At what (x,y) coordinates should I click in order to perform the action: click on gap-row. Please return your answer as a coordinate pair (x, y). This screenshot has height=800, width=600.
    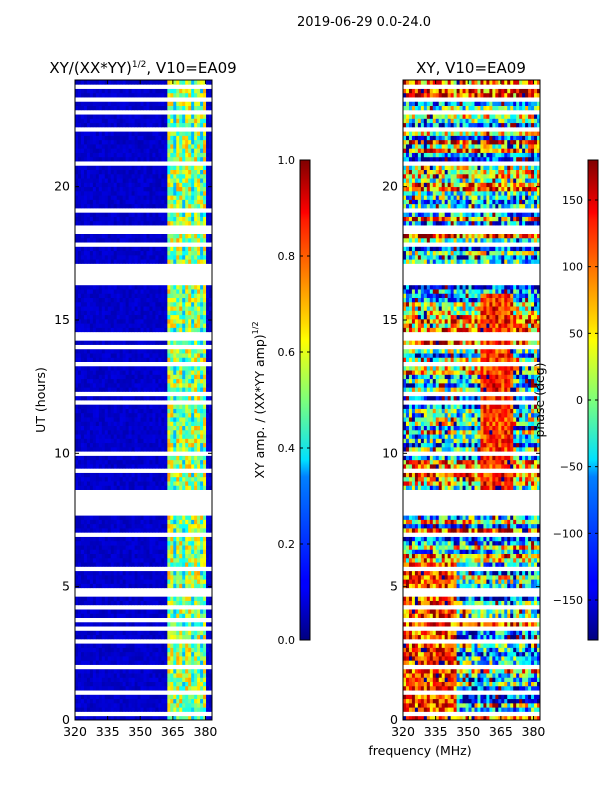
    Looking at the image, I should click on (143, 628).